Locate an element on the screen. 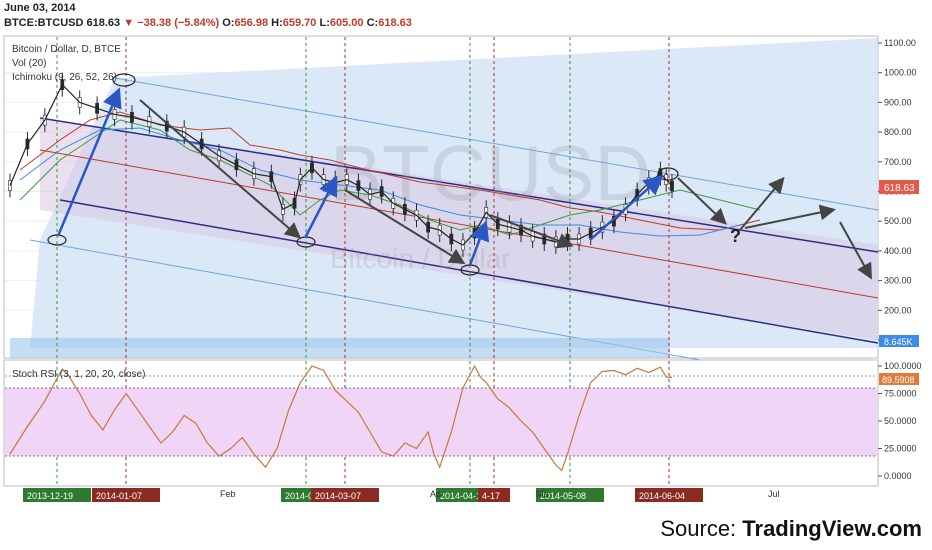 This screenshot has height=550, width=932. source-credit: Source: TradingView.com is located at coordinates (791, 529).